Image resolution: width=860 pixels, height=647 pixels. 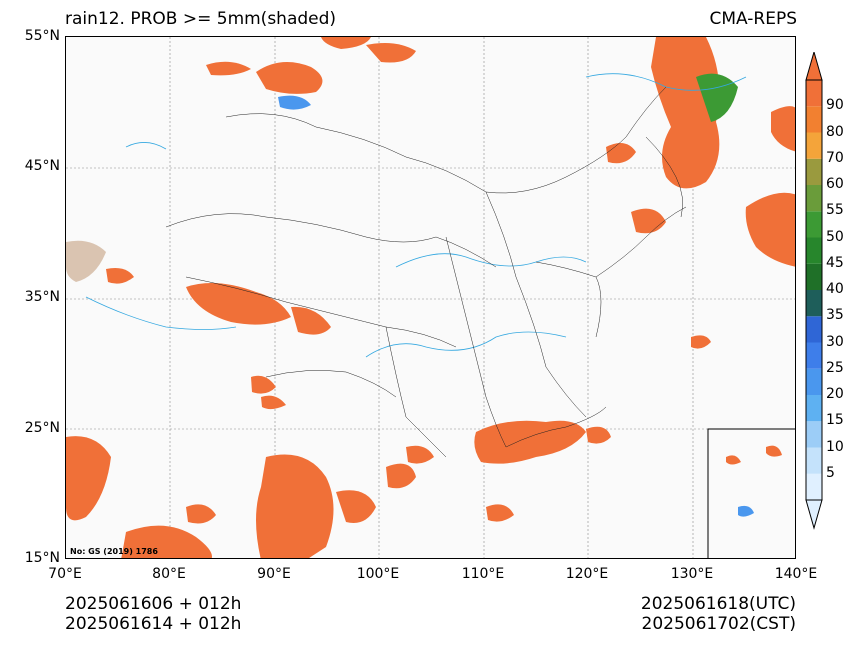 What do you see at coordinates (835, 210) in the screenshot?
I see `colorbar-tick-label: 55` at bounding box center [835, 210].